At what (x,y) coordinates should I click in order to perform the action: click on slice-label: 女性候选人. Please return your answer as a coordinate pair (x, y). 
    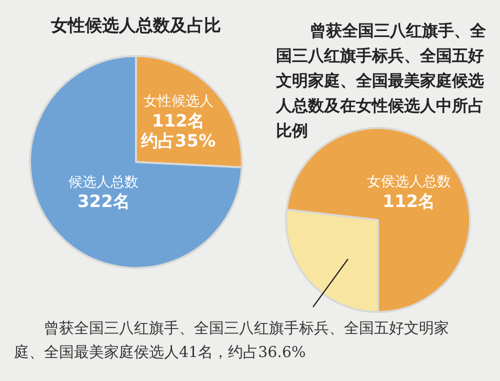
    Looking at the image, I should click on (178, 101).